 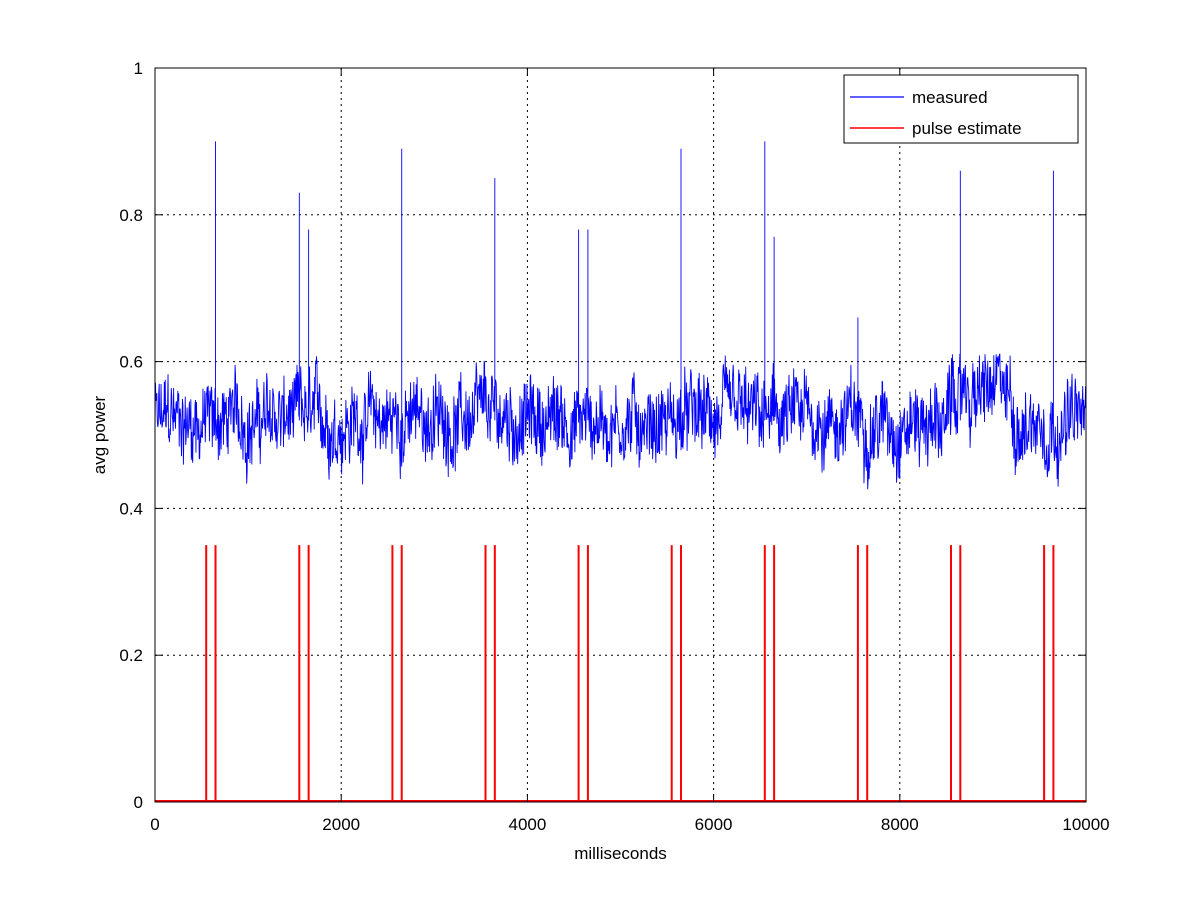 I want to click on x-tick-label: 0, so click(x=154, y=824).